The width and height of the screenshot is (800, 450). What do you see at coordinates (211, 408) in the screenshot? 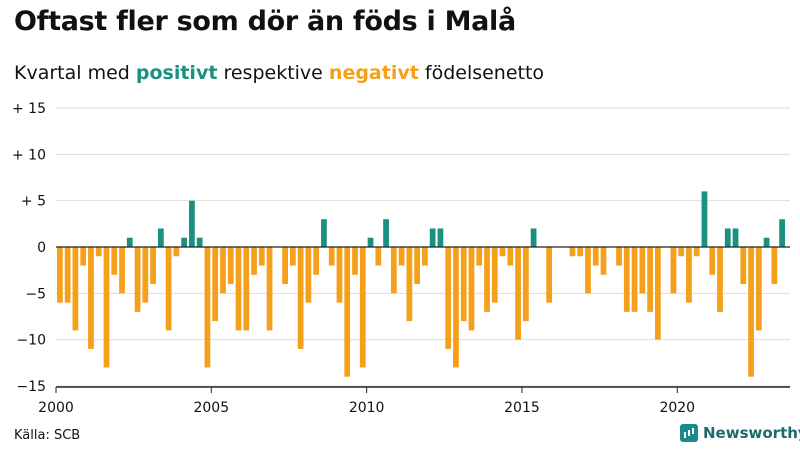
I see `x-tick-label: 2005` at bounding box center [211, 408].